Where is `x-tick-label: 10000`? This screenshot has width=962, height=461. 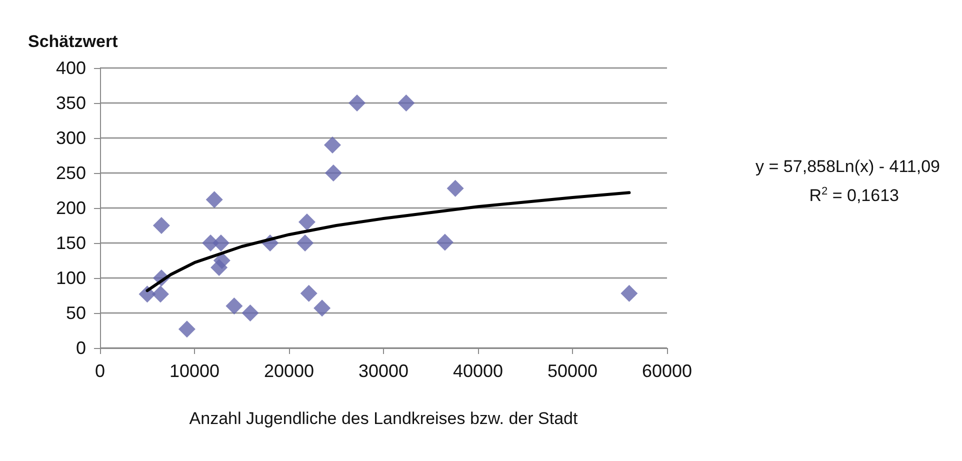
x-tick-label: 10000 is located at coordinates (194, 371).